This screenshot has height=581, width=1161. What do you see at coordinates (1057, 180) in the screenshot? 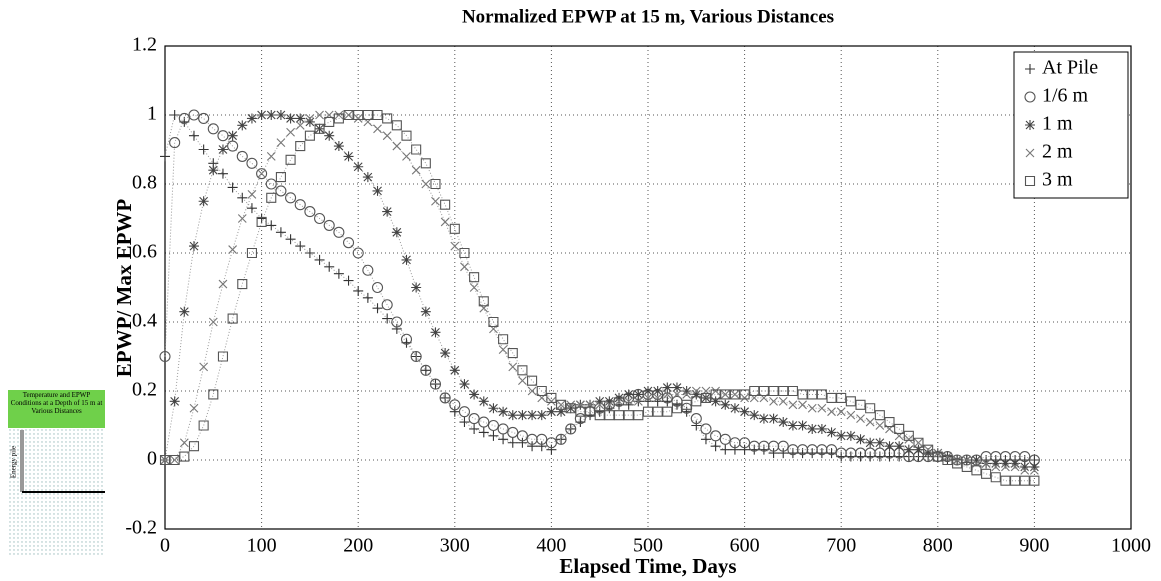
I see `legend-label: 3 m` at bounding box center [1057, 180].